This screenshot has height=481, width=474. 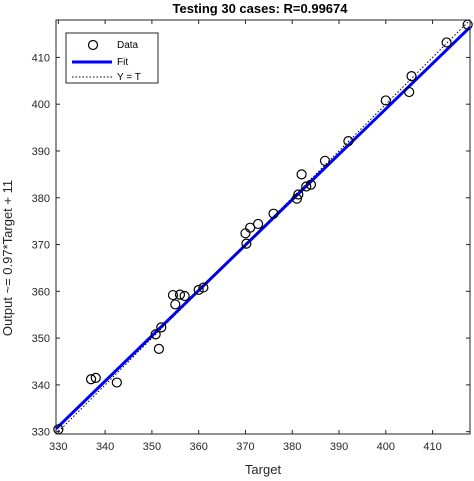 I want to click on legend-box, so click(x=112, y=58).